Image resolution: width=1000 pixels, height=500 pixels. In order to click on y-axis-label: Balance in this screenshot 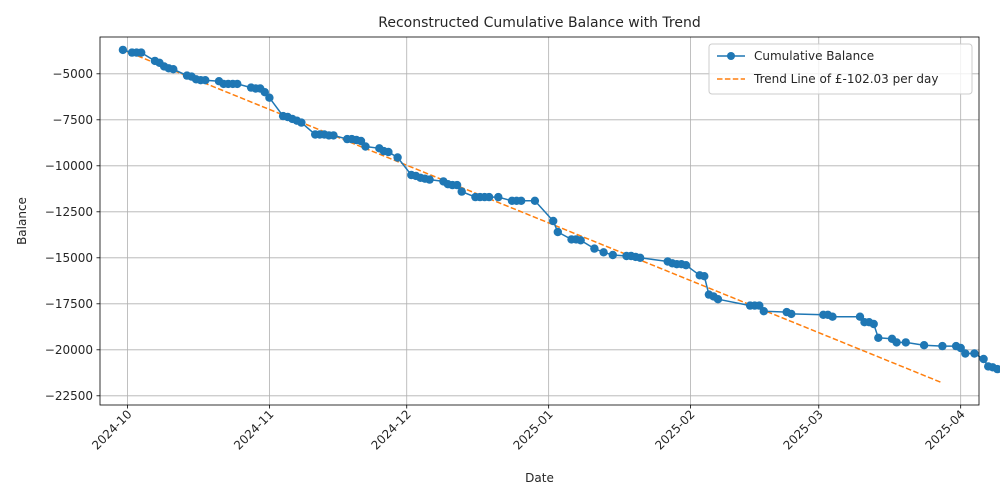, I will do `click(22, 221)`.